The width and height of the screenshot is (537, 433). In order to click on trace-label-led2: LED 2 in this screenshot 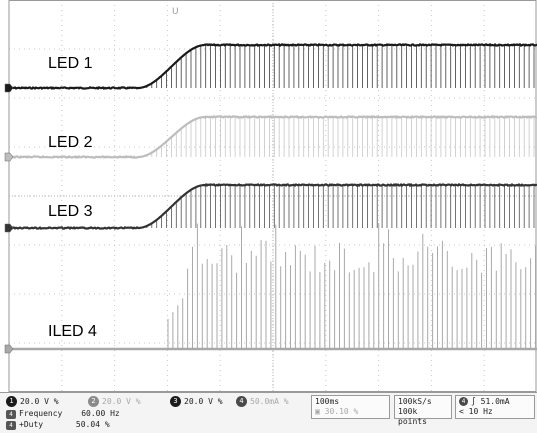, I will do `click(70, 142)`.